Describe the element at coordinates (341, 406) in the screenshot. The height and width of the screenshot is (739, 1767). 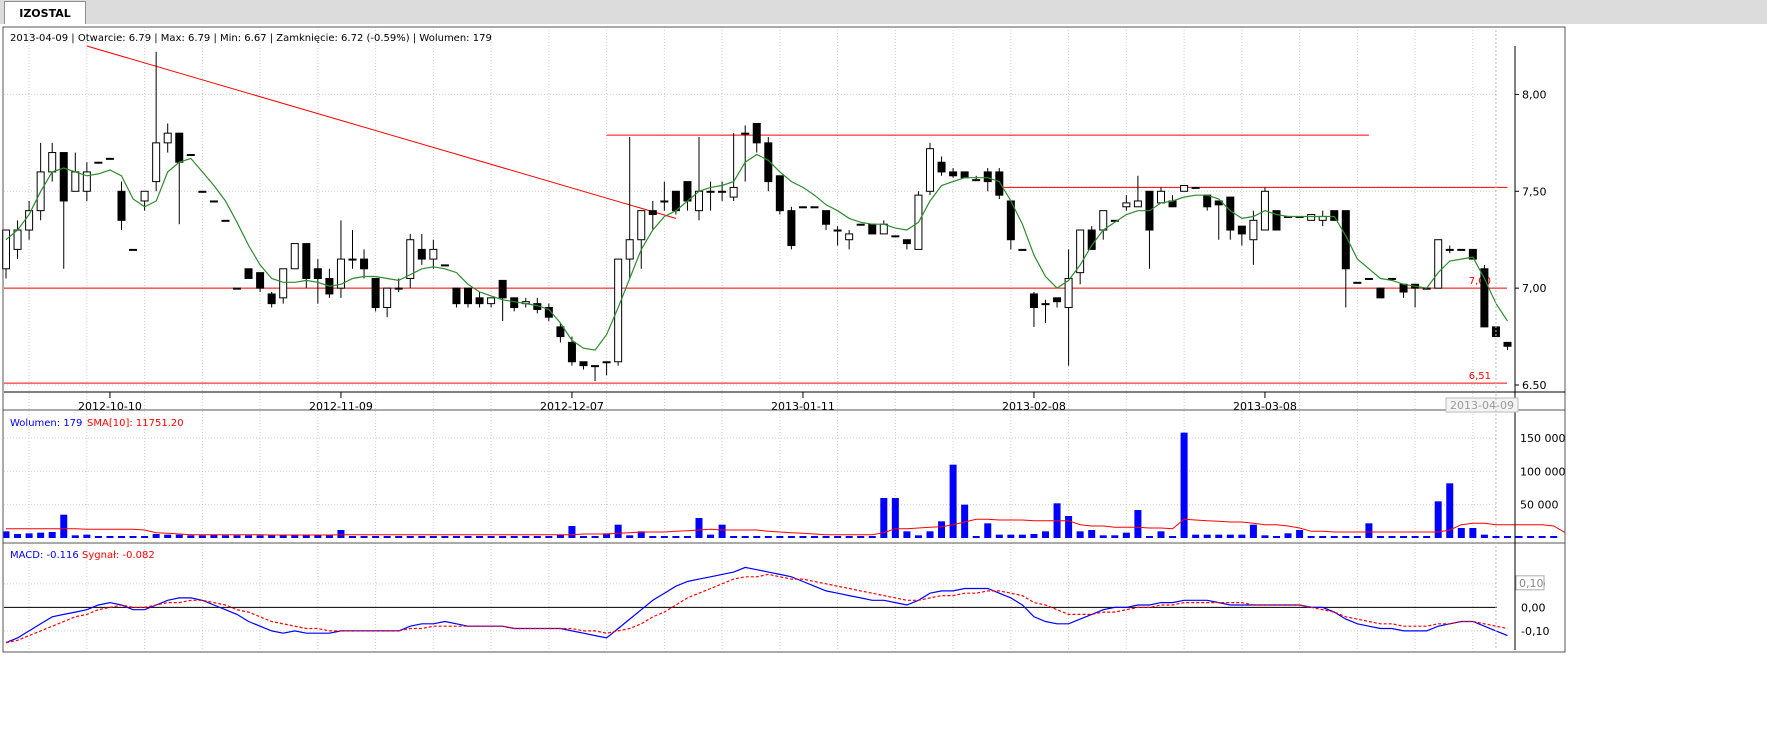
I see `x-tick-label: 2012-11-09` at that location.